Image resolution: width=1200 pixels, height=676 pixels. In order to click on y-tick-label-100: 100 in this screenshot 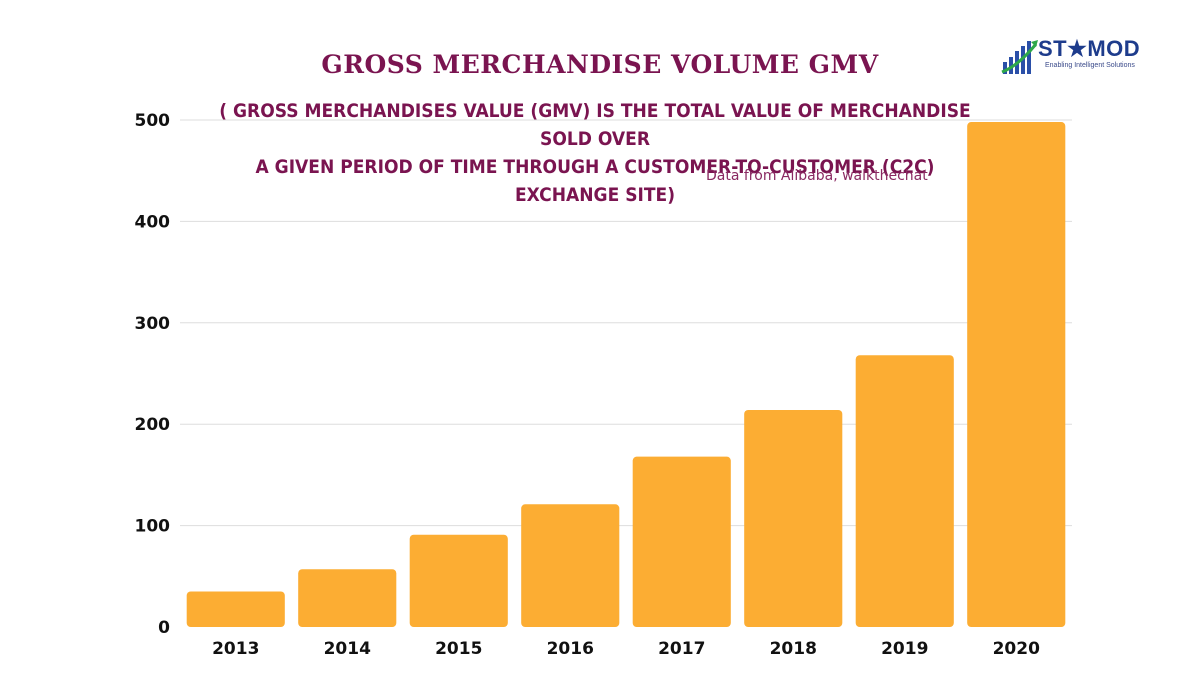, I will do `click(153, 527)`.